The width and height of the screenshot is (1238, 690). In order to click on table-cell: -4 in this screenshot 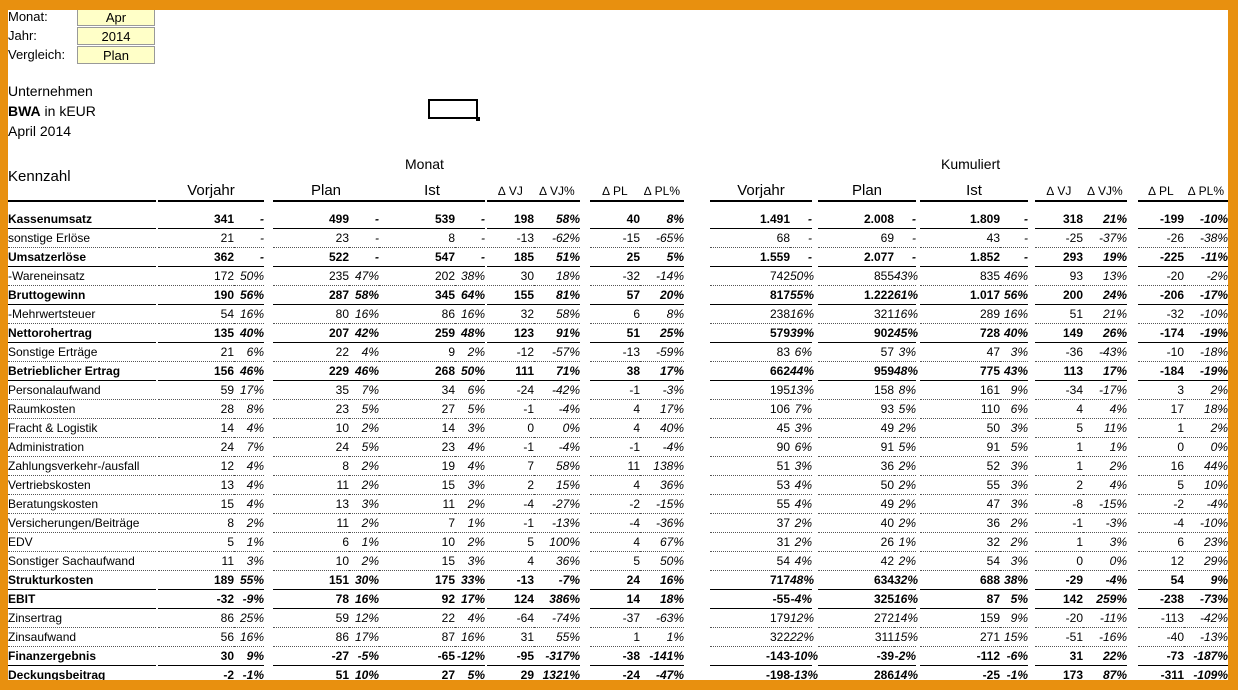, I will do `click(510, 504)`.